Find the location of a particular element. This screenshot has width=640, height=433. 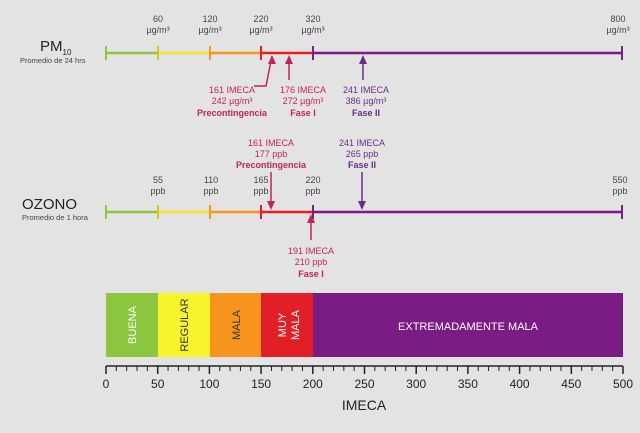

pm10-tick-label-value: 320 is located at coordinates (312, 19).